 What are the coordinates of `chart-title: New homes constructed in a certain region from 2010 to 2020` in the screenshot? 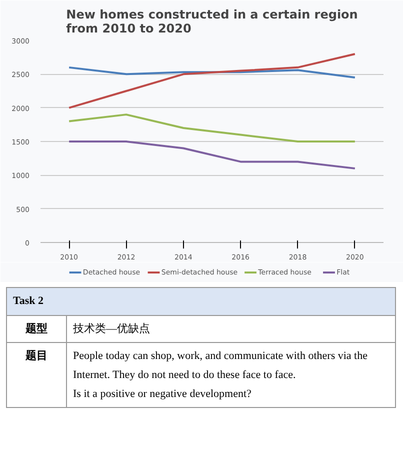 It's located at (212, 22).